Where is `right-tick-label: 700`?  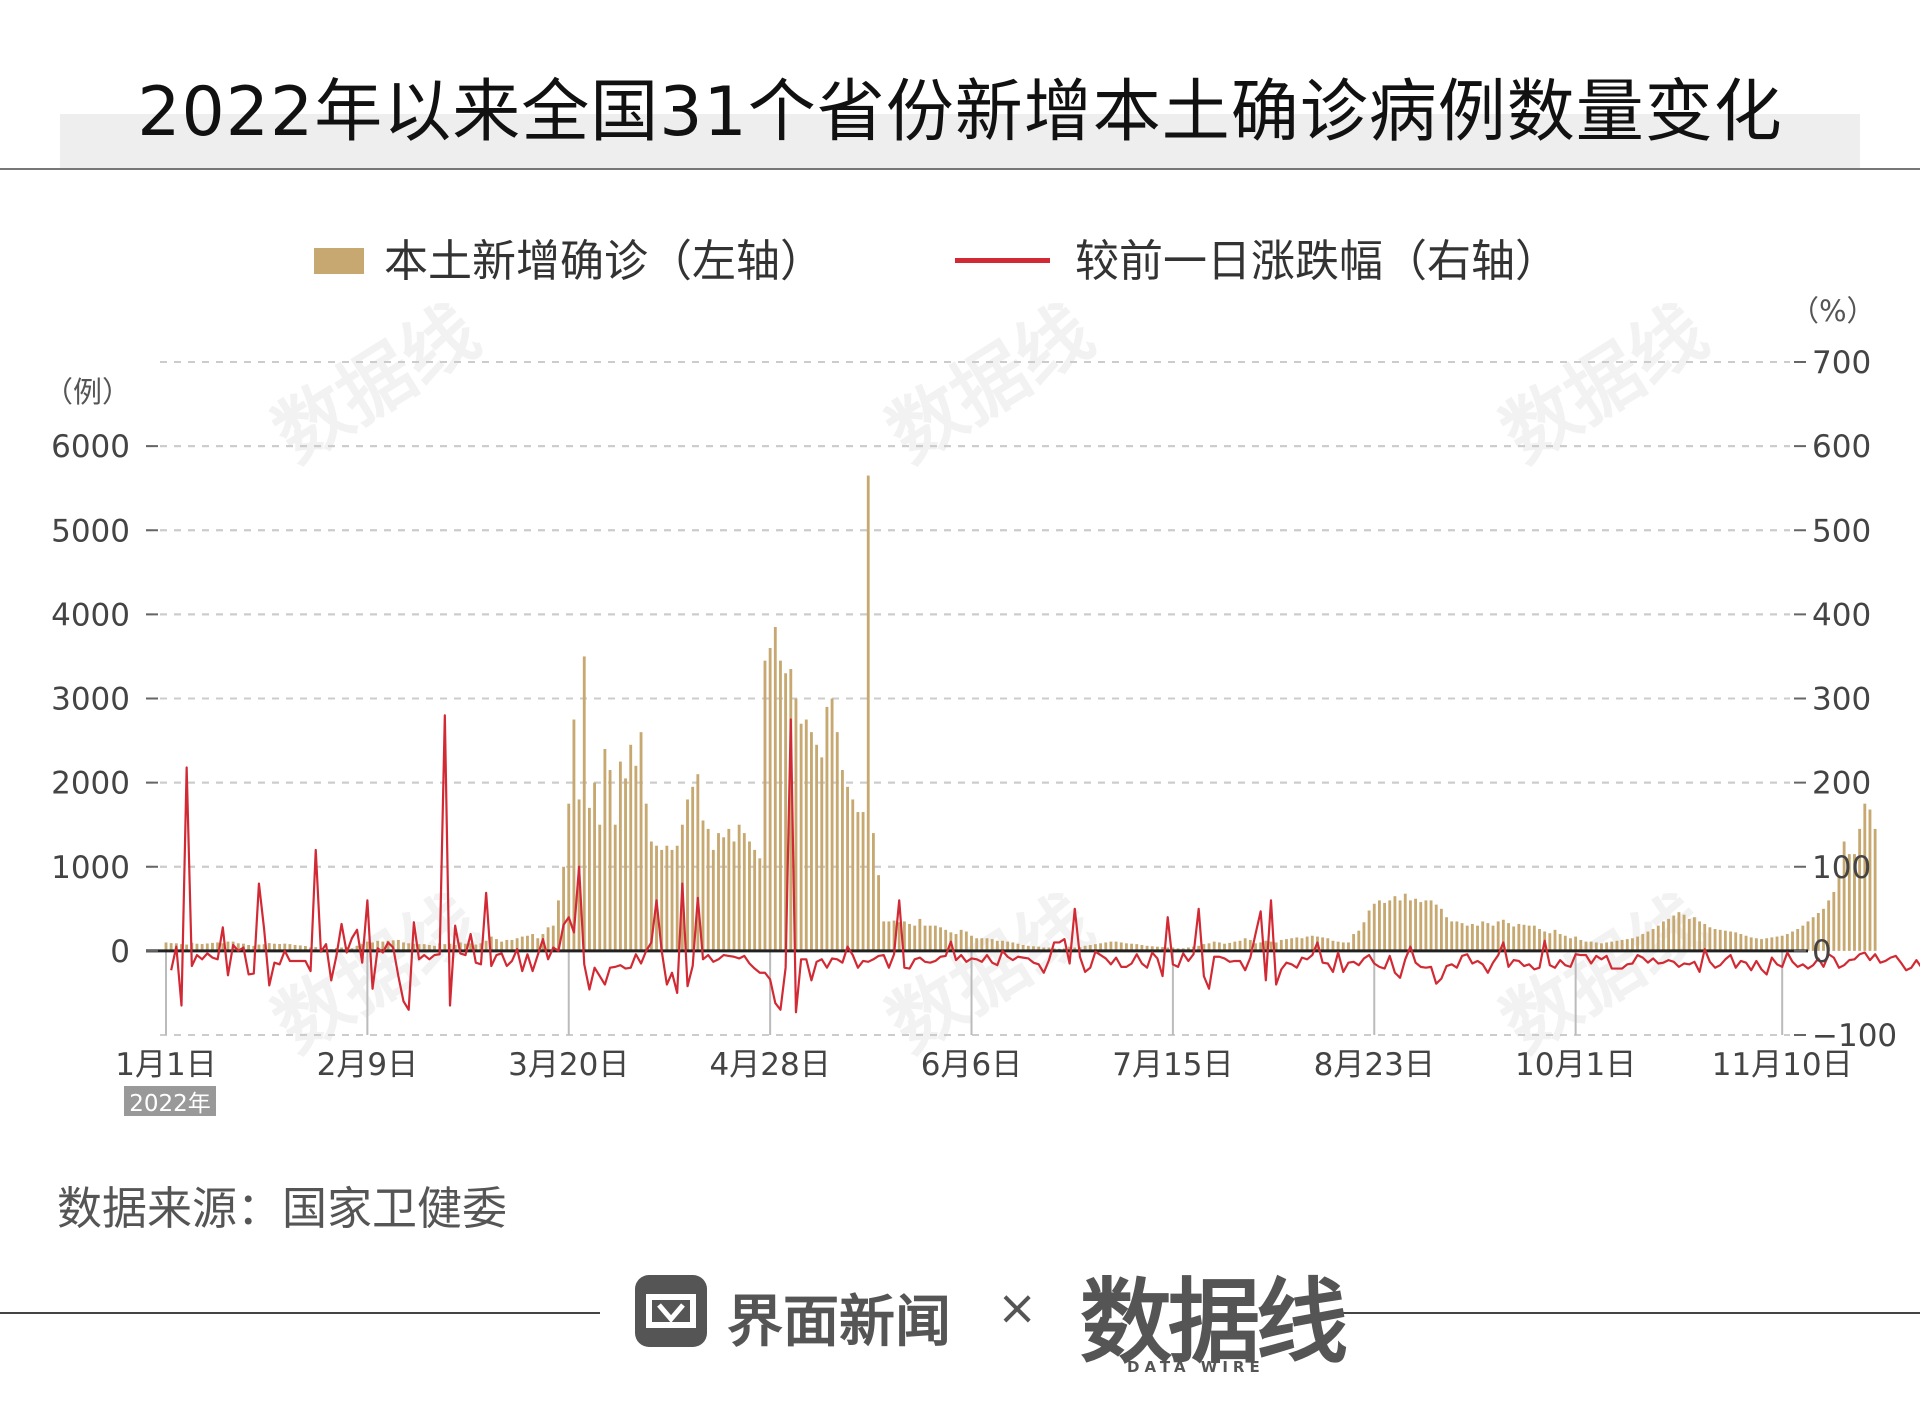 right-tick-label: 700 is located at coordinates (1841, 363).